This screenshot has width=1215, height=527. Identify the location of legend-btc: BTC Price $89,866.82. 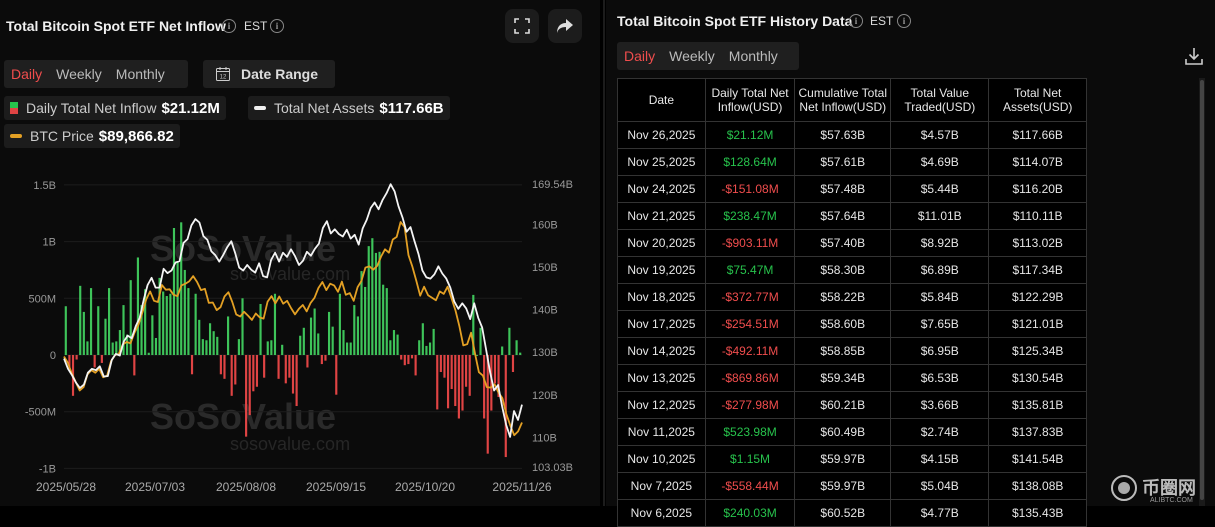
(92, 136).